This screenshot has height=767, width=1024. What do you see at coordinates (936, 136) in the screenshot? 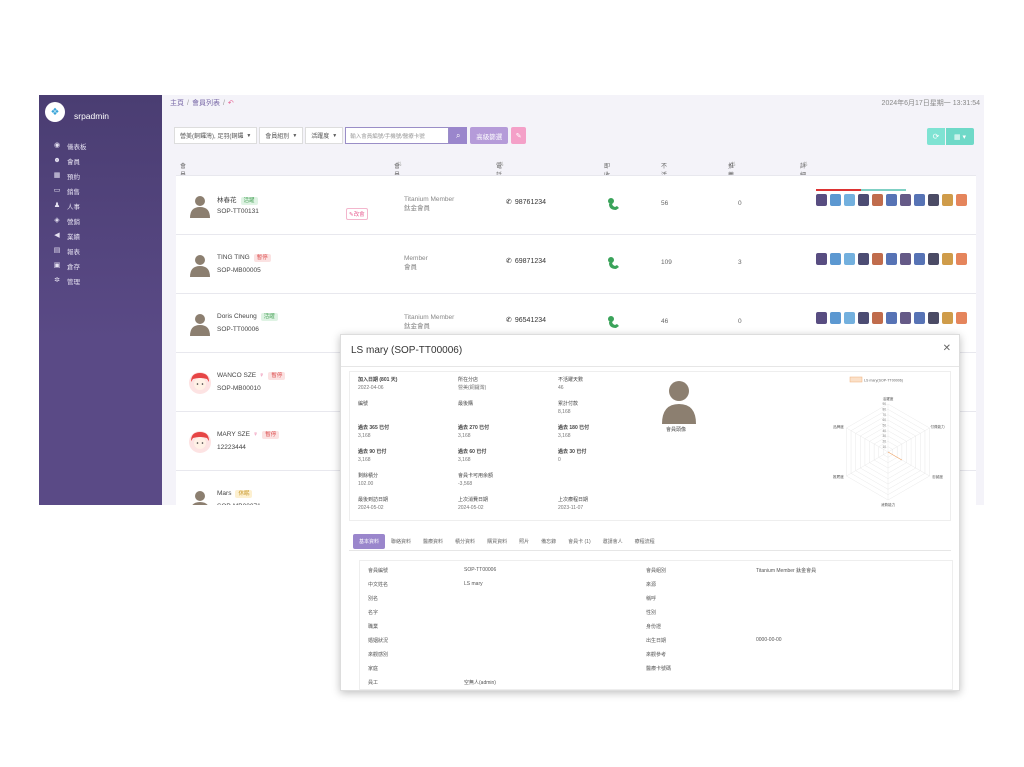
I see `refresh-button: ⟳` at bounding box center [936, 136].